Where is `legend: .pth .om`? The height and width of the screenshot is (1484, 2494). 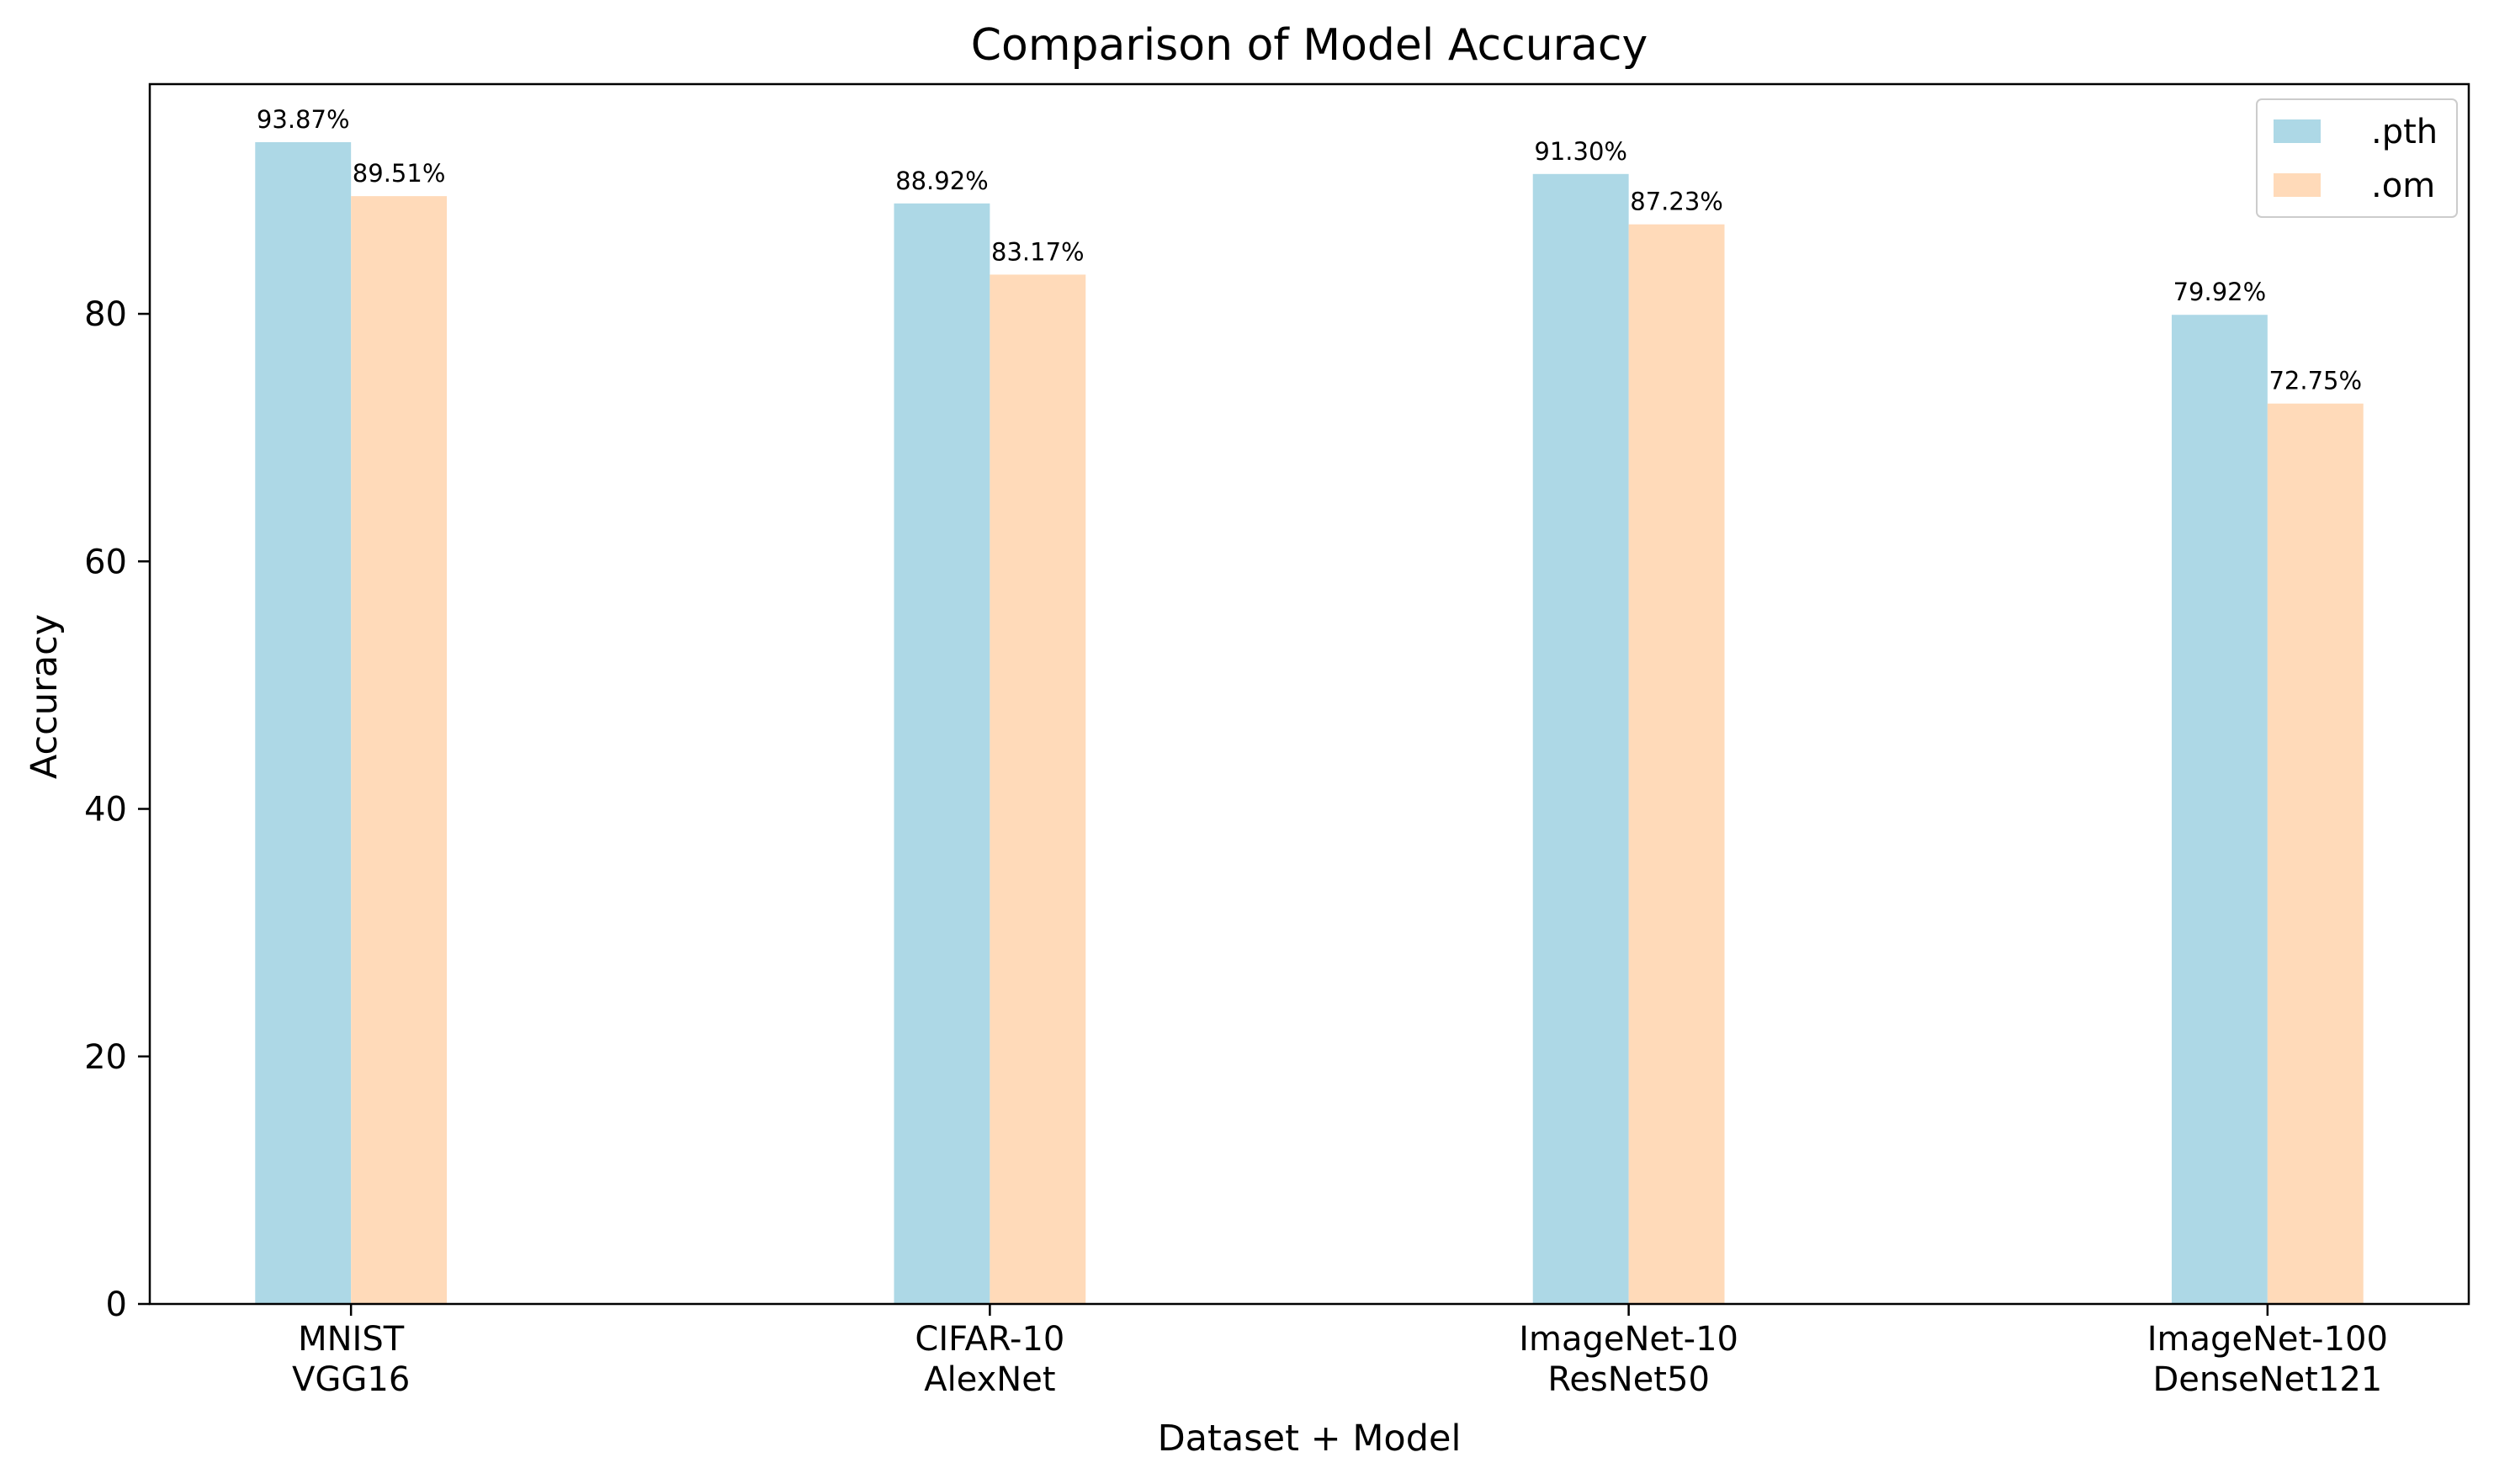
legend: .pth .om is located at coordinates (2357, 158).